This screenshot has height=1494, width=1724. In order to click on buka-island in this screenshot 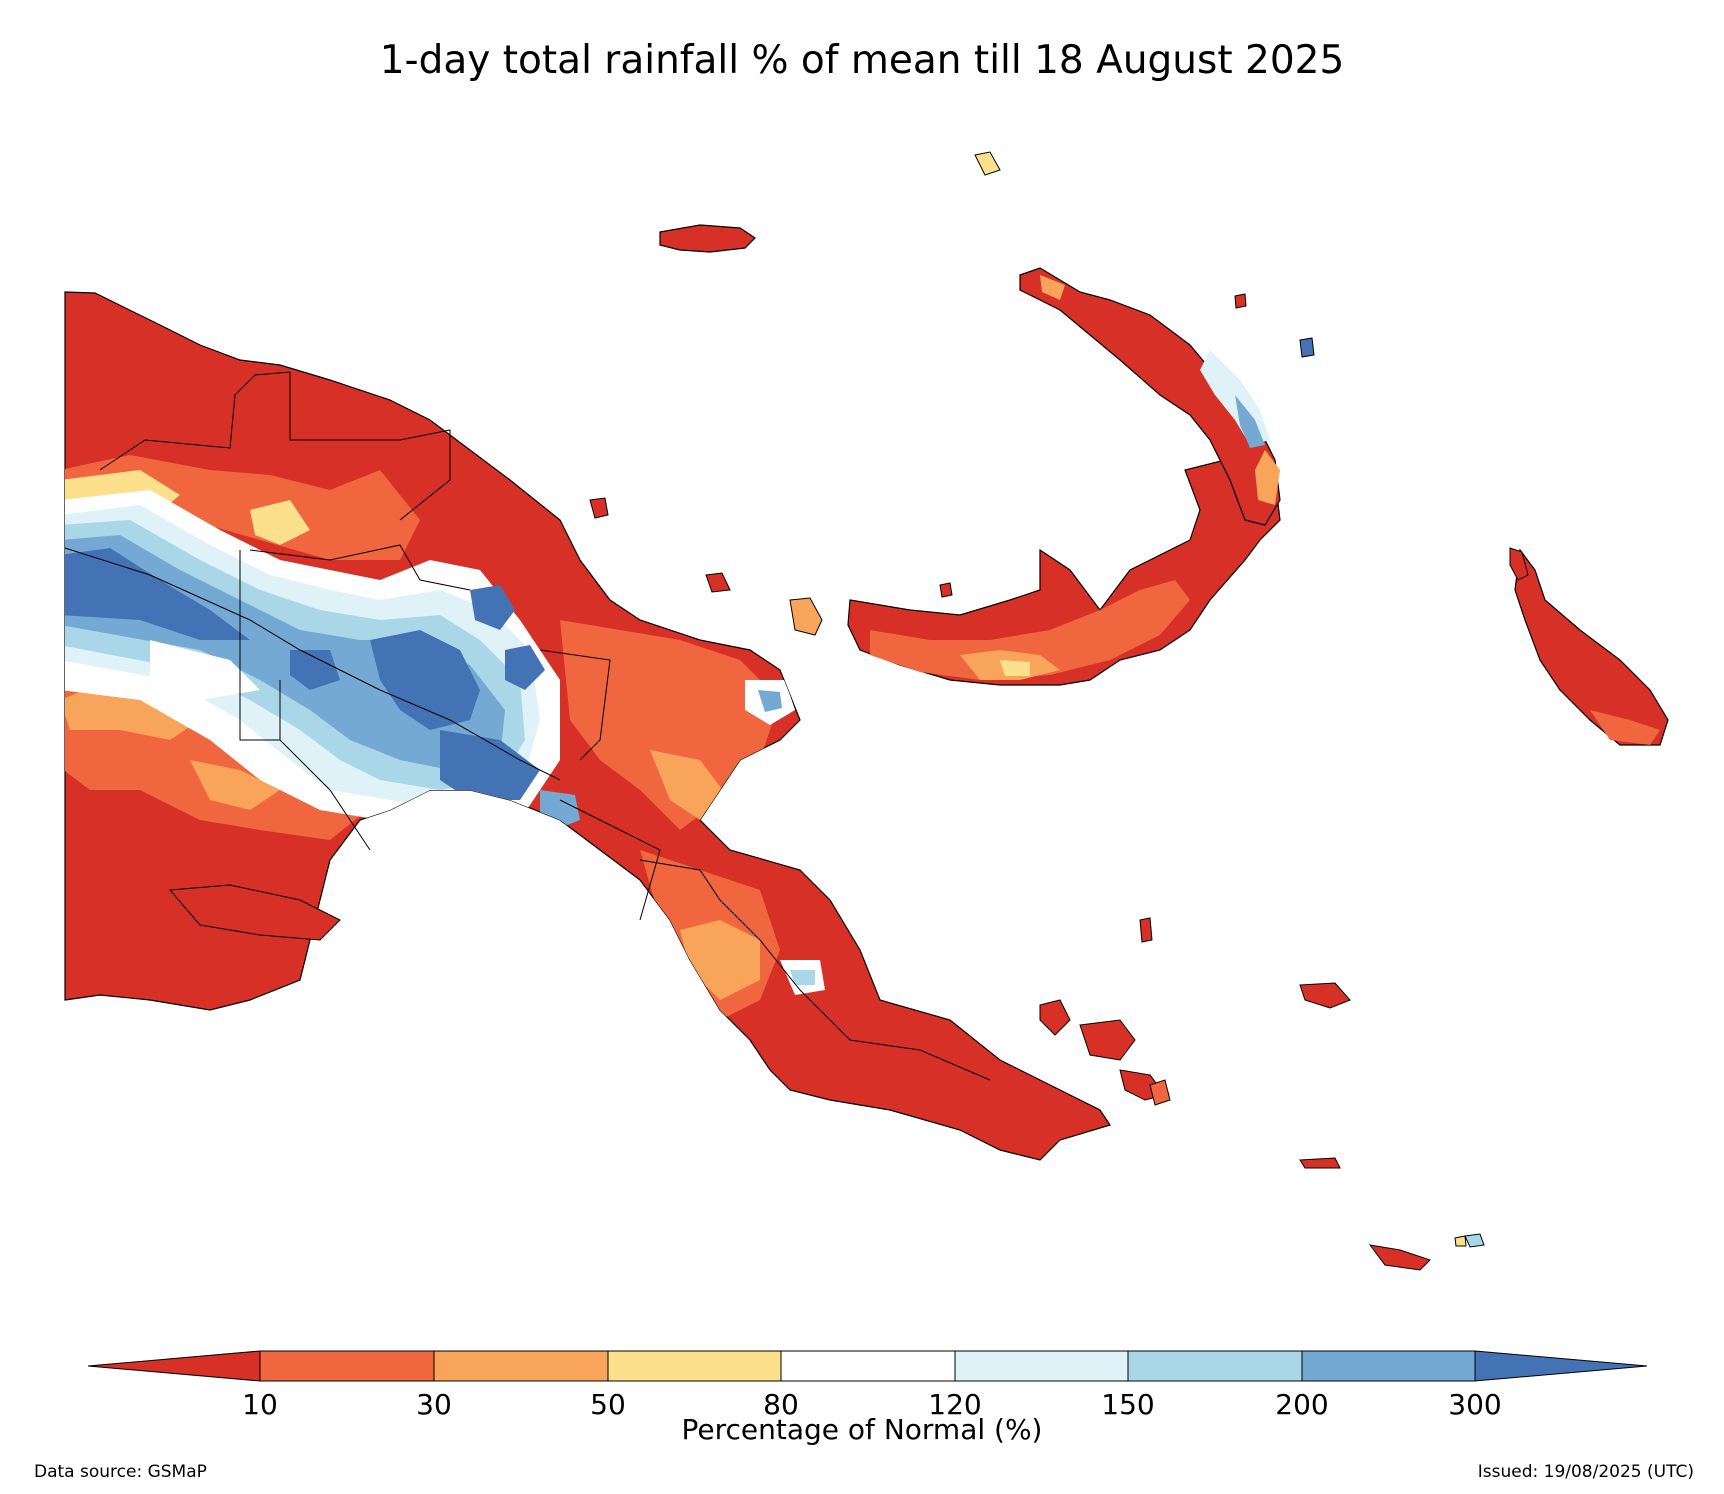, I will do `click(1519, 564)`.